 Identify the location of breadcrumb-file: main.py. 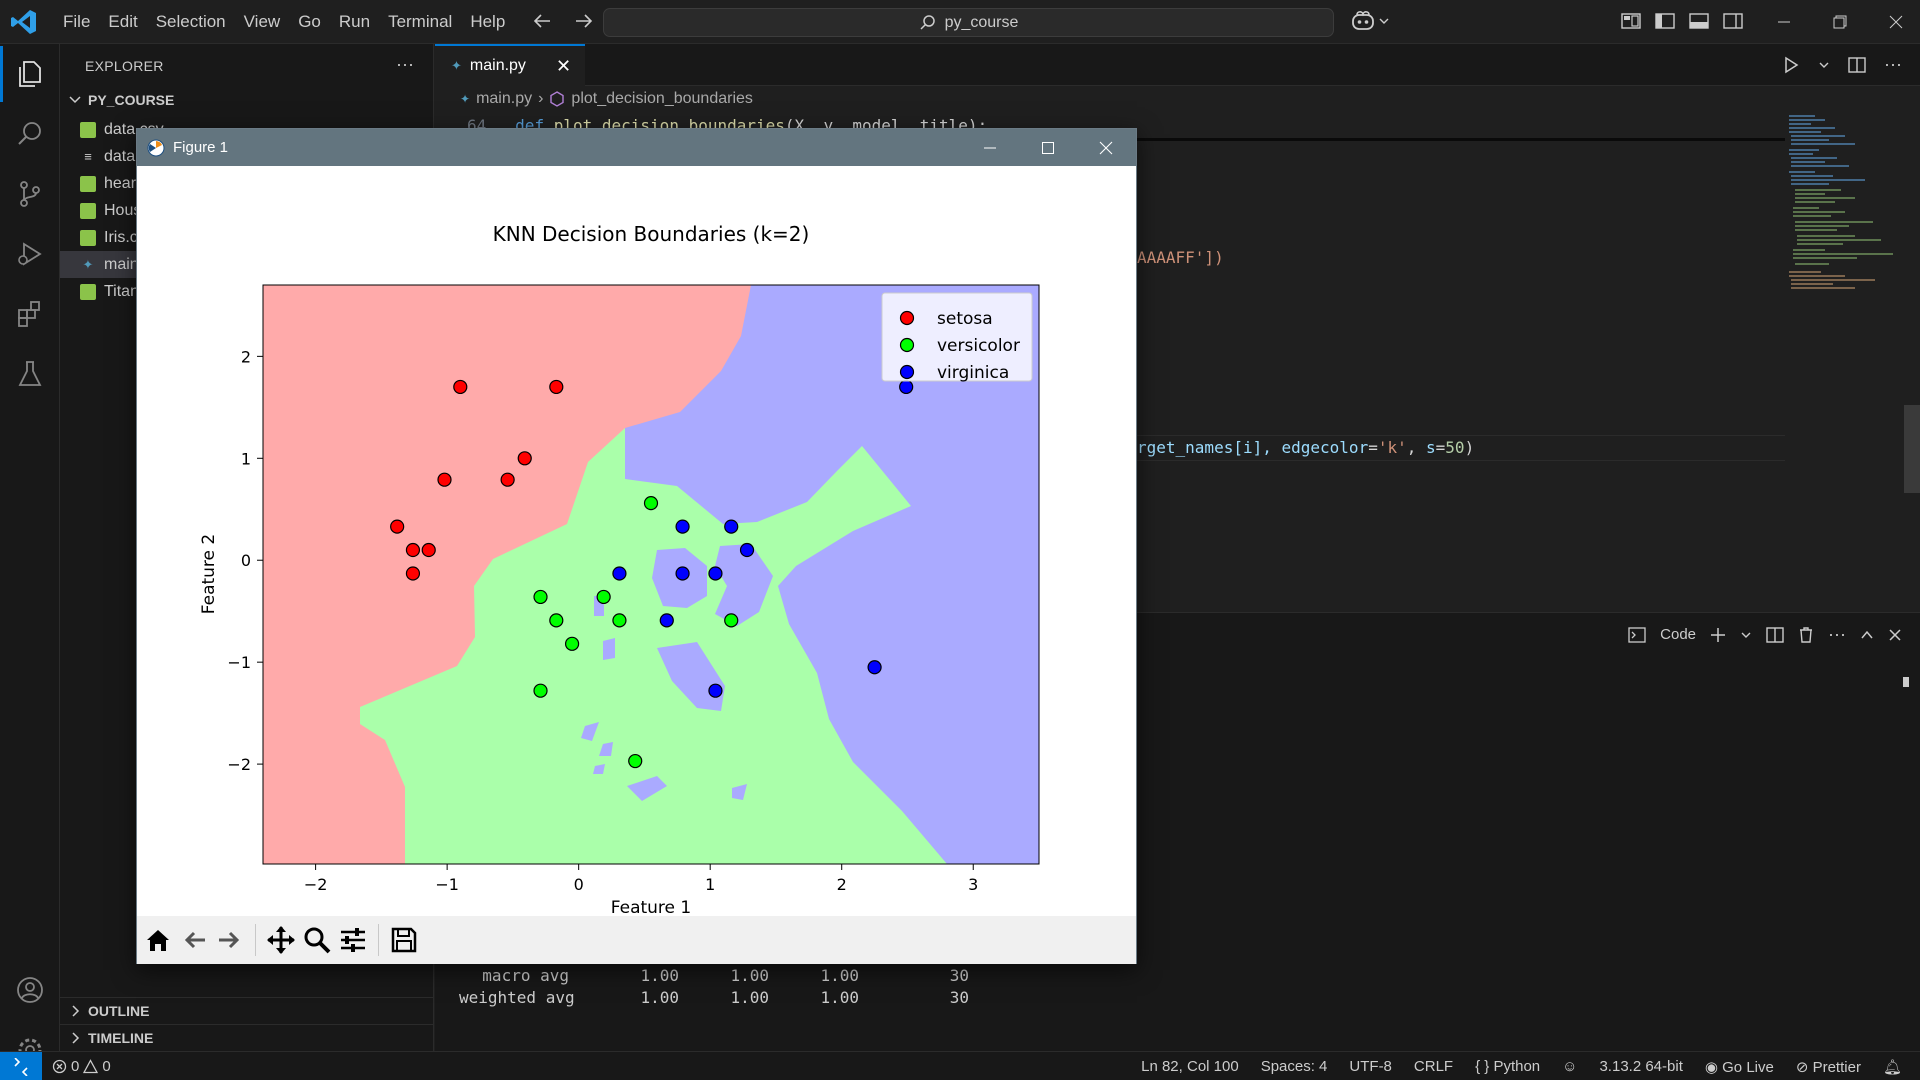
(504, 98).